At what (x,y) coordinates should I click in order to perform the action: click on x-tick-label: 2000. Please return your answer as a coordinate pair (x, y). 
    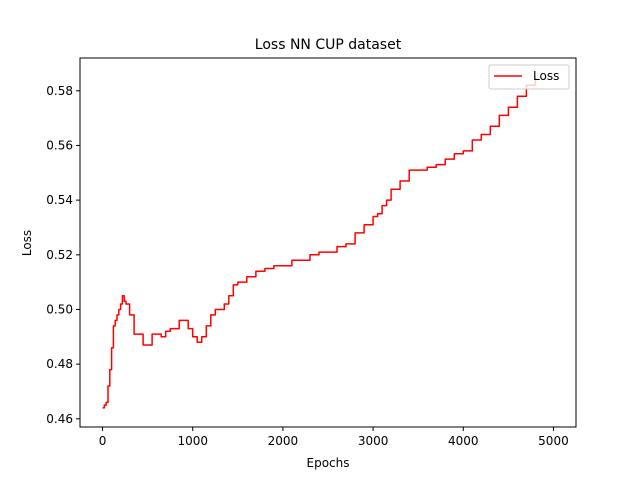
    Looking at the image, I should click on (283, 441).